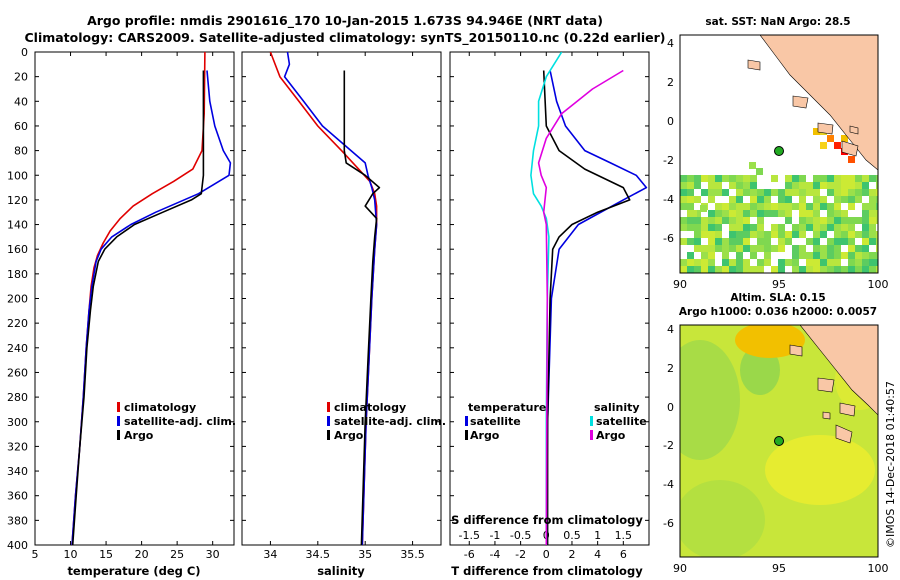 The width and height of the screenshot is (900, 580). Describe the element at coordinates (670, 121) in the screenshot. I see `sst-map-ytick: 0` at that location.